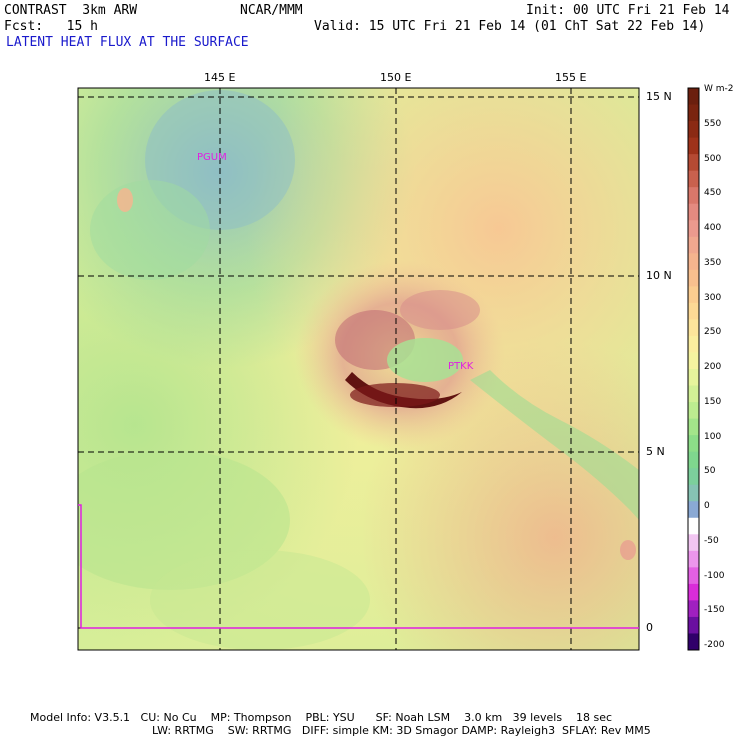 The image size is (740, 740). Describe the element at coordinates (714, 645) in the screenshot. I see `colorbar-tick-label: -200` at that location.